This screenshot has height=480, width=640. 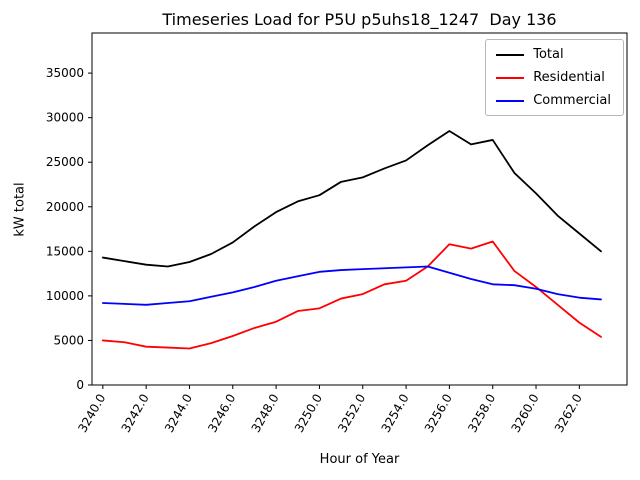 I want to click on legend-line-total-icon, so click(x=510, y=54).